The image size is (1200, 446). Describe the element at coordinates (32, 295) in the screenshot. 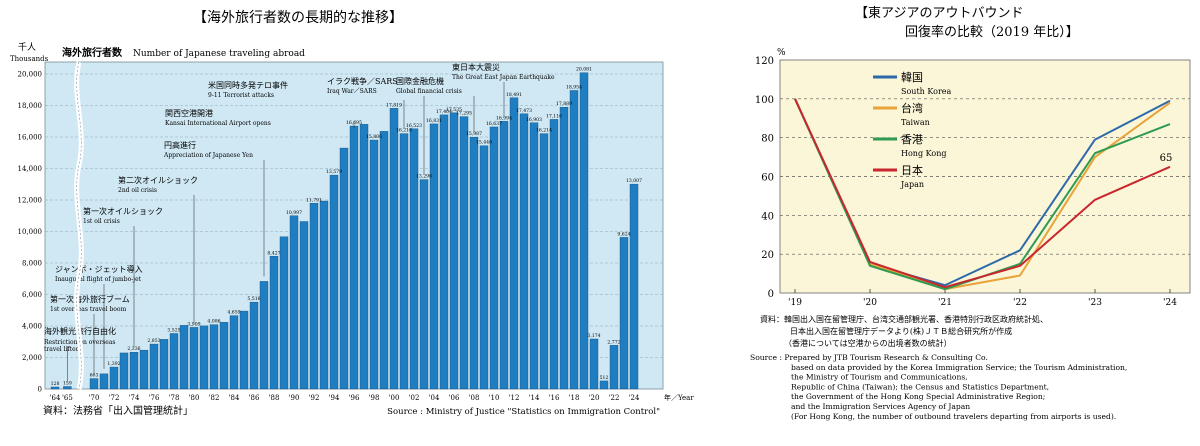

I see `left-y-tick-label: 6,000` at that location.